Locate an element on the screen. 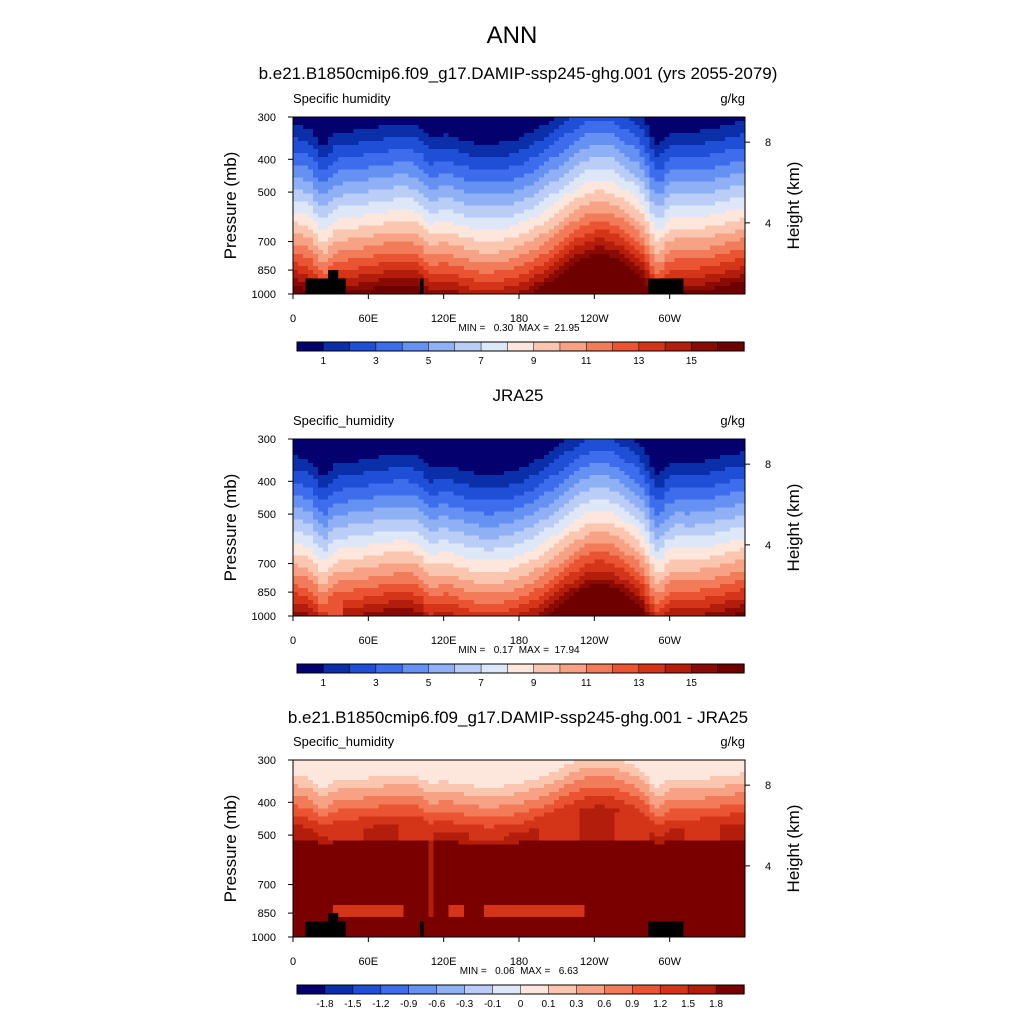 The width and height of the screenshot is (1024, 1024). colorbar-box is located at coordinates (468, 346).